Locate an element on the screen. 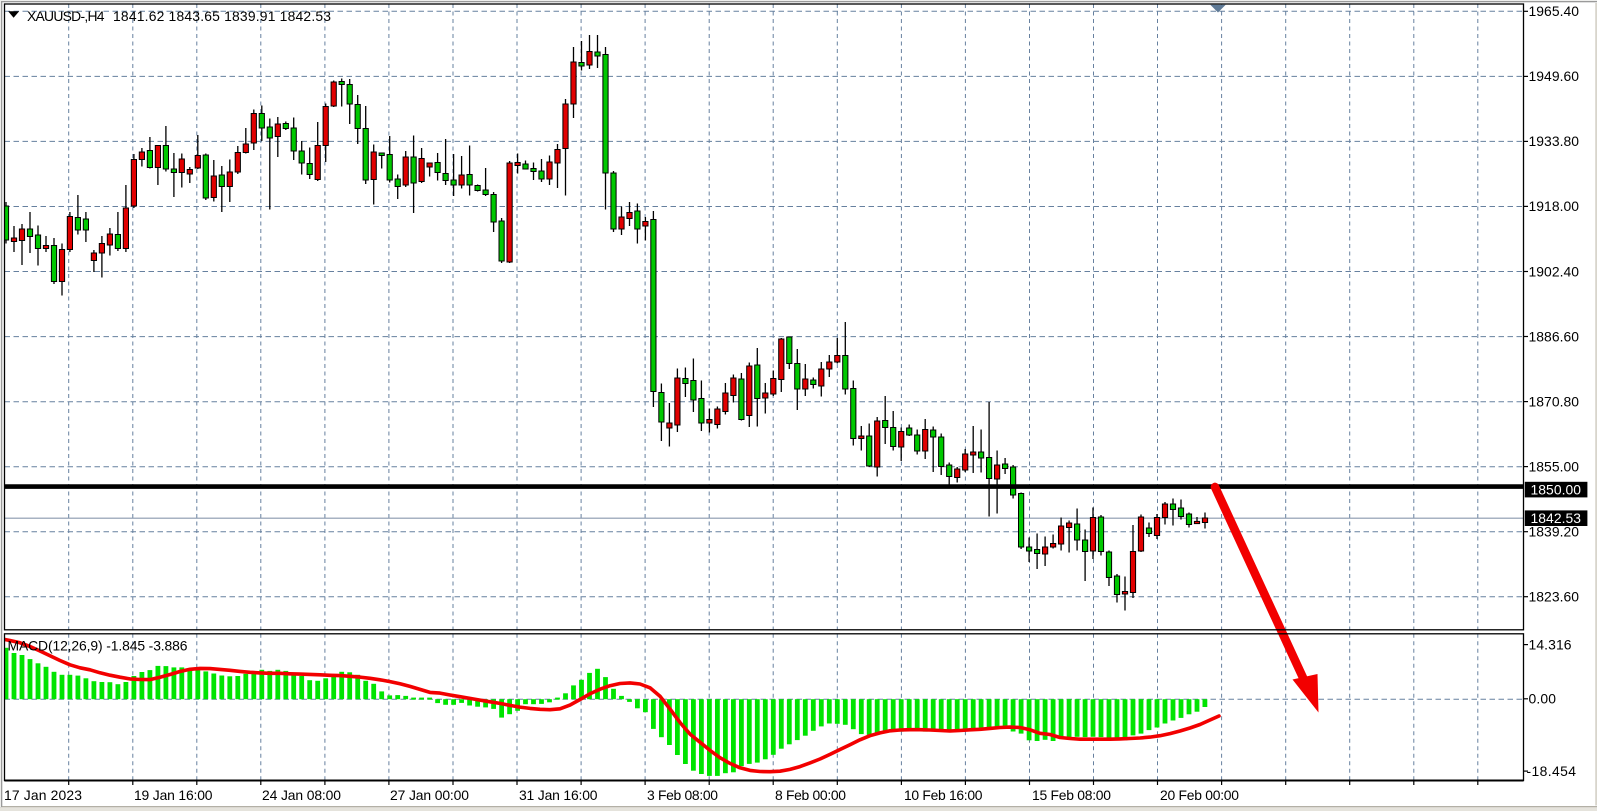 This screenshot has width=1597, height=811. svg-text: 1933.80 is located at coordinates (1554, 141).